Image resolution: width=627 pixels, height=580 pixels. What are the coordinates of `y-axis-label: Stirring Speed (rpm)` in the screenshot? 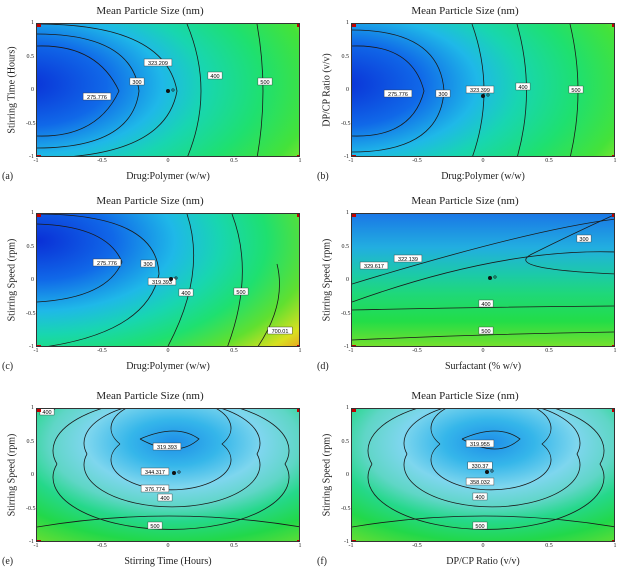 It's located at (12, 475).